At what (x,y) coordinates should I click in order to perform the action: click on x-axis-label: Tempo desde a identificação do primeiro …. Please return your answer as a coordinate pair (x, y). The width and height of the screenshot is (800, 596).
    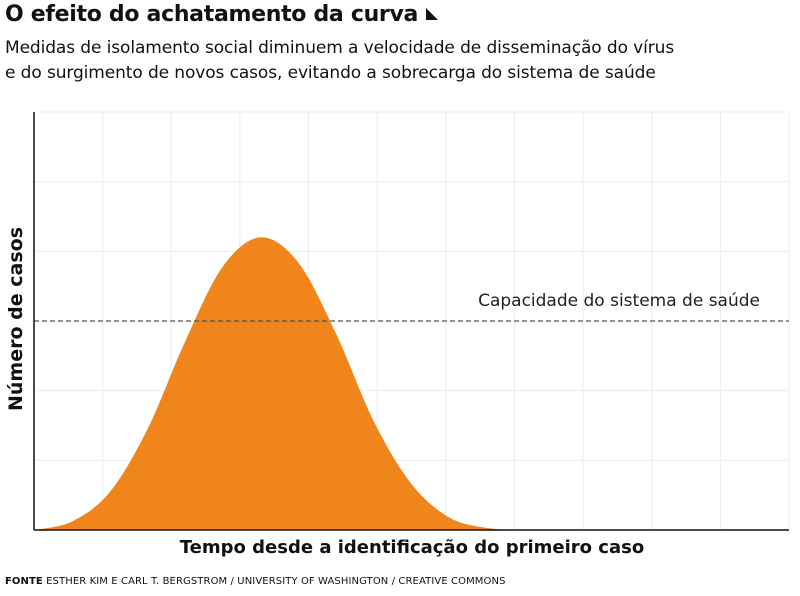
    Looking at the image, I should click on (412, 547).